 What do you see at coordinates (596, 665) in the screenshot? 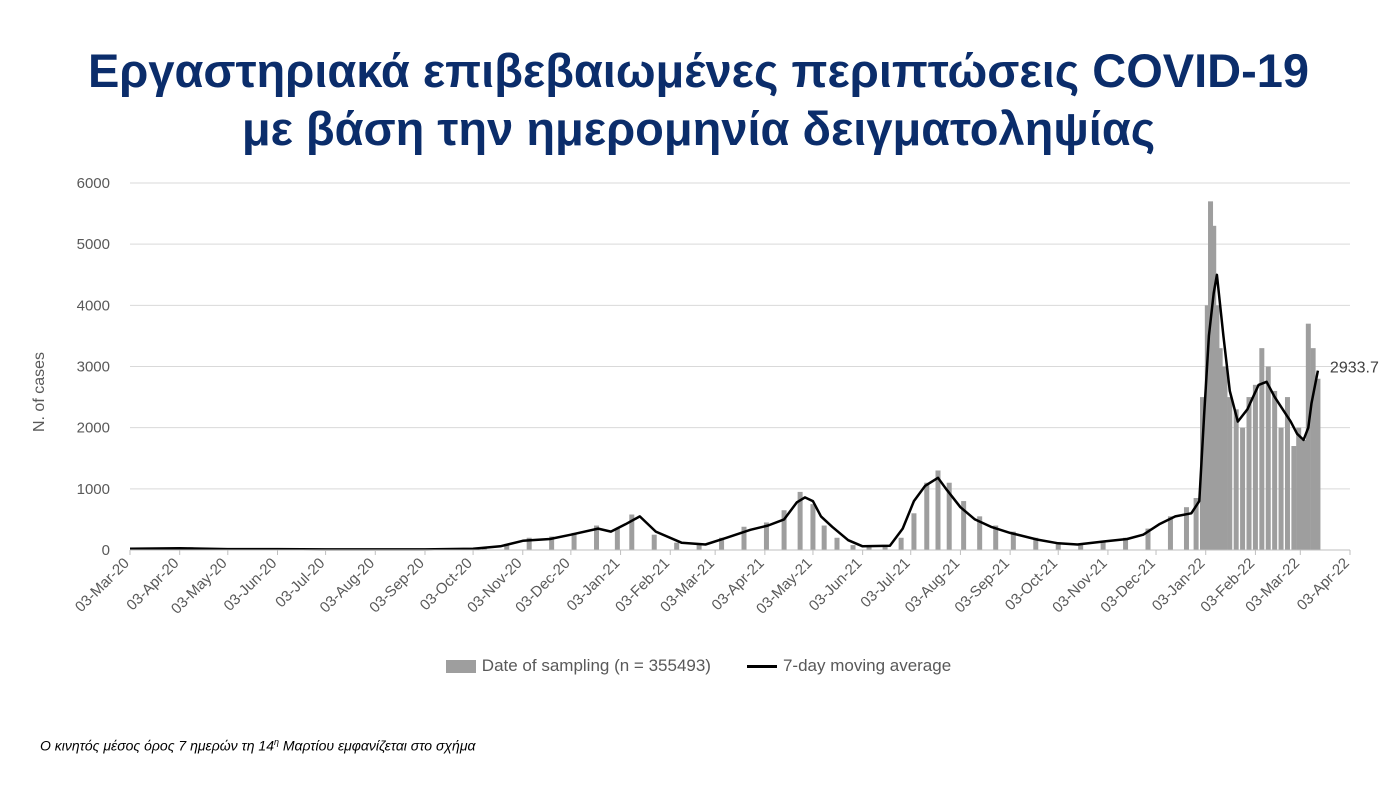
I see `legend-label-bars: Date of sampling (n = 355493)` at bounding box center [596, 665].